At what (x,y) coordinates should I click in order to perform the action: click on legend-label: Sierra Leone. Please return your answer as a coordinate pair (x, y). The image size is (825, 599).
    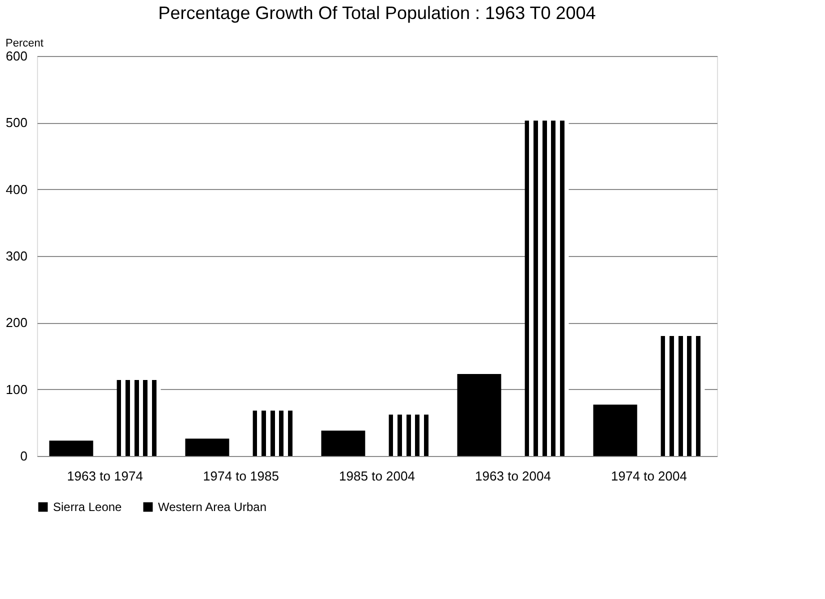
    Looking at the image, I should click on (87, 507).